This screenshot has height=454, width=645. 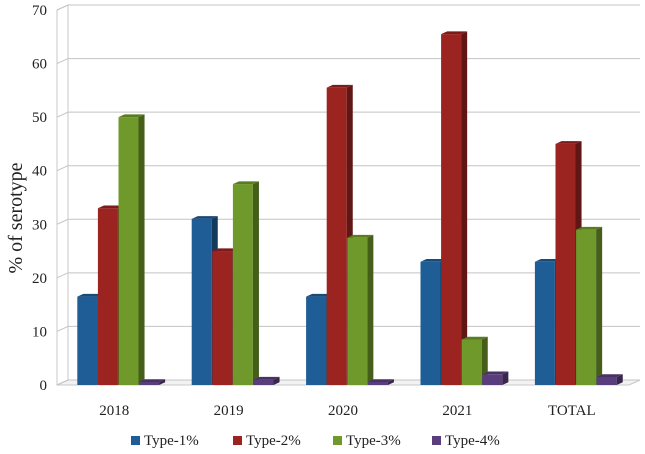 I want to click on legend-label: Type-2%, so click(x=273, y=441).